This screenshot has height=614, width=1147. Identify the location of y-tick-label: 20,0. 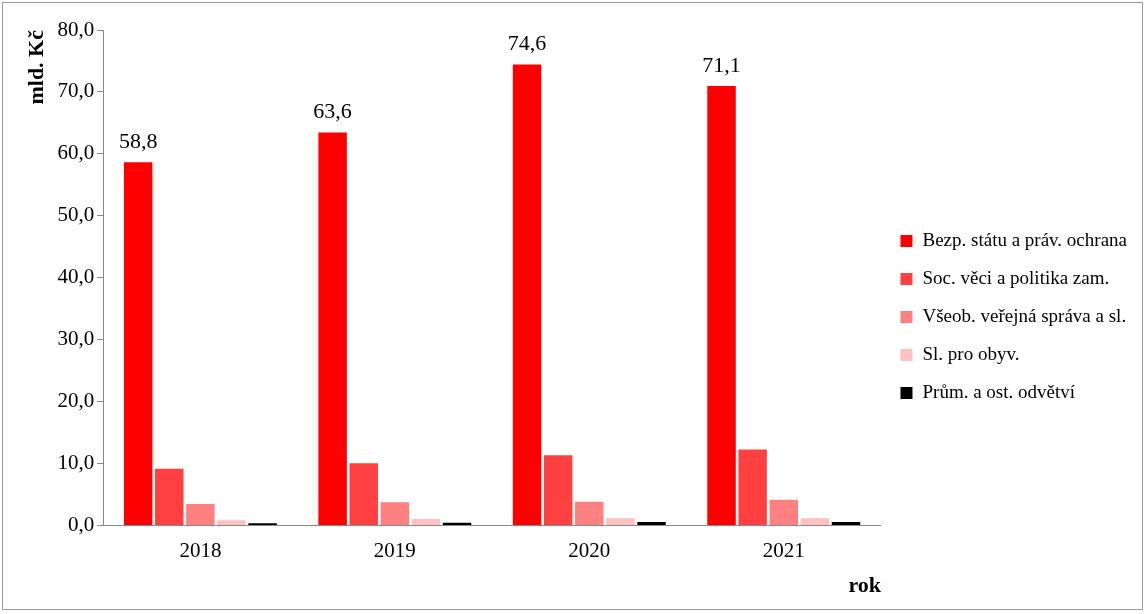
(76, 400).